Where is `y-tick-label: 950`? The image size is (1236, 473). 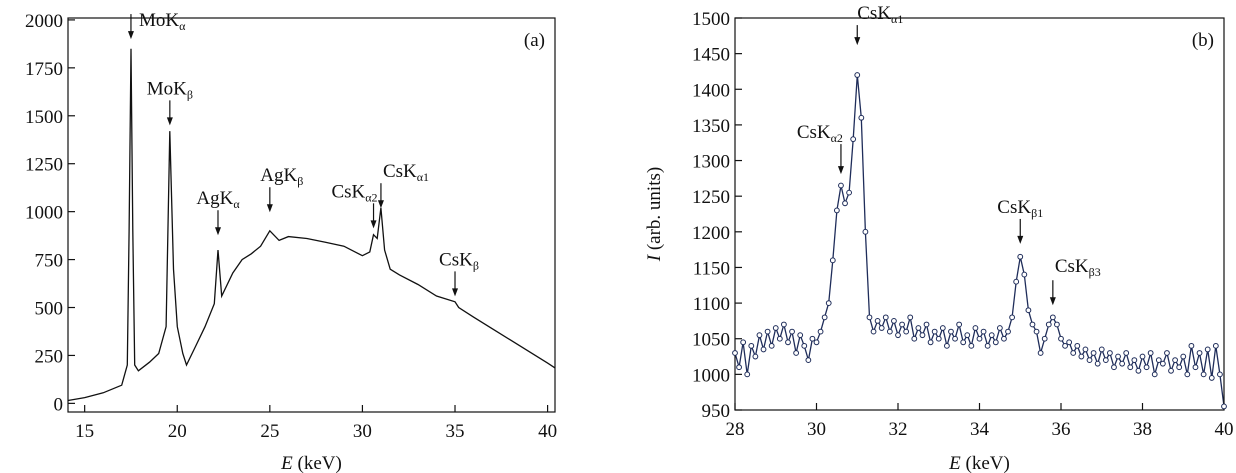
y-tick-label: 950 is located at coordinates (716, 411).